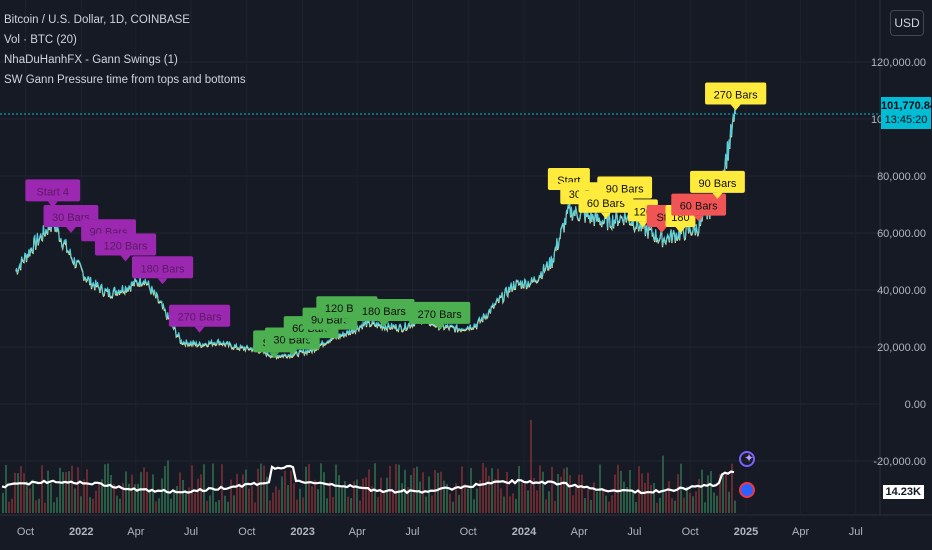 Image resolution: width=932 pixels, height=550 pixels. I want to click on price-axis-label: 20,000.00, so click(901, 348).